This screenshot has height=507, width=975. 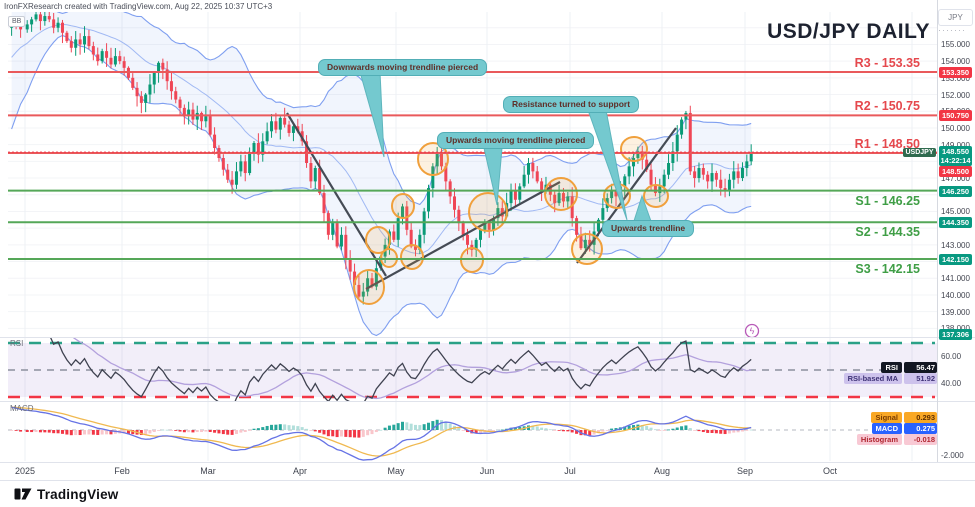 I want to click on rsi-line, so click(x=401, y=369).